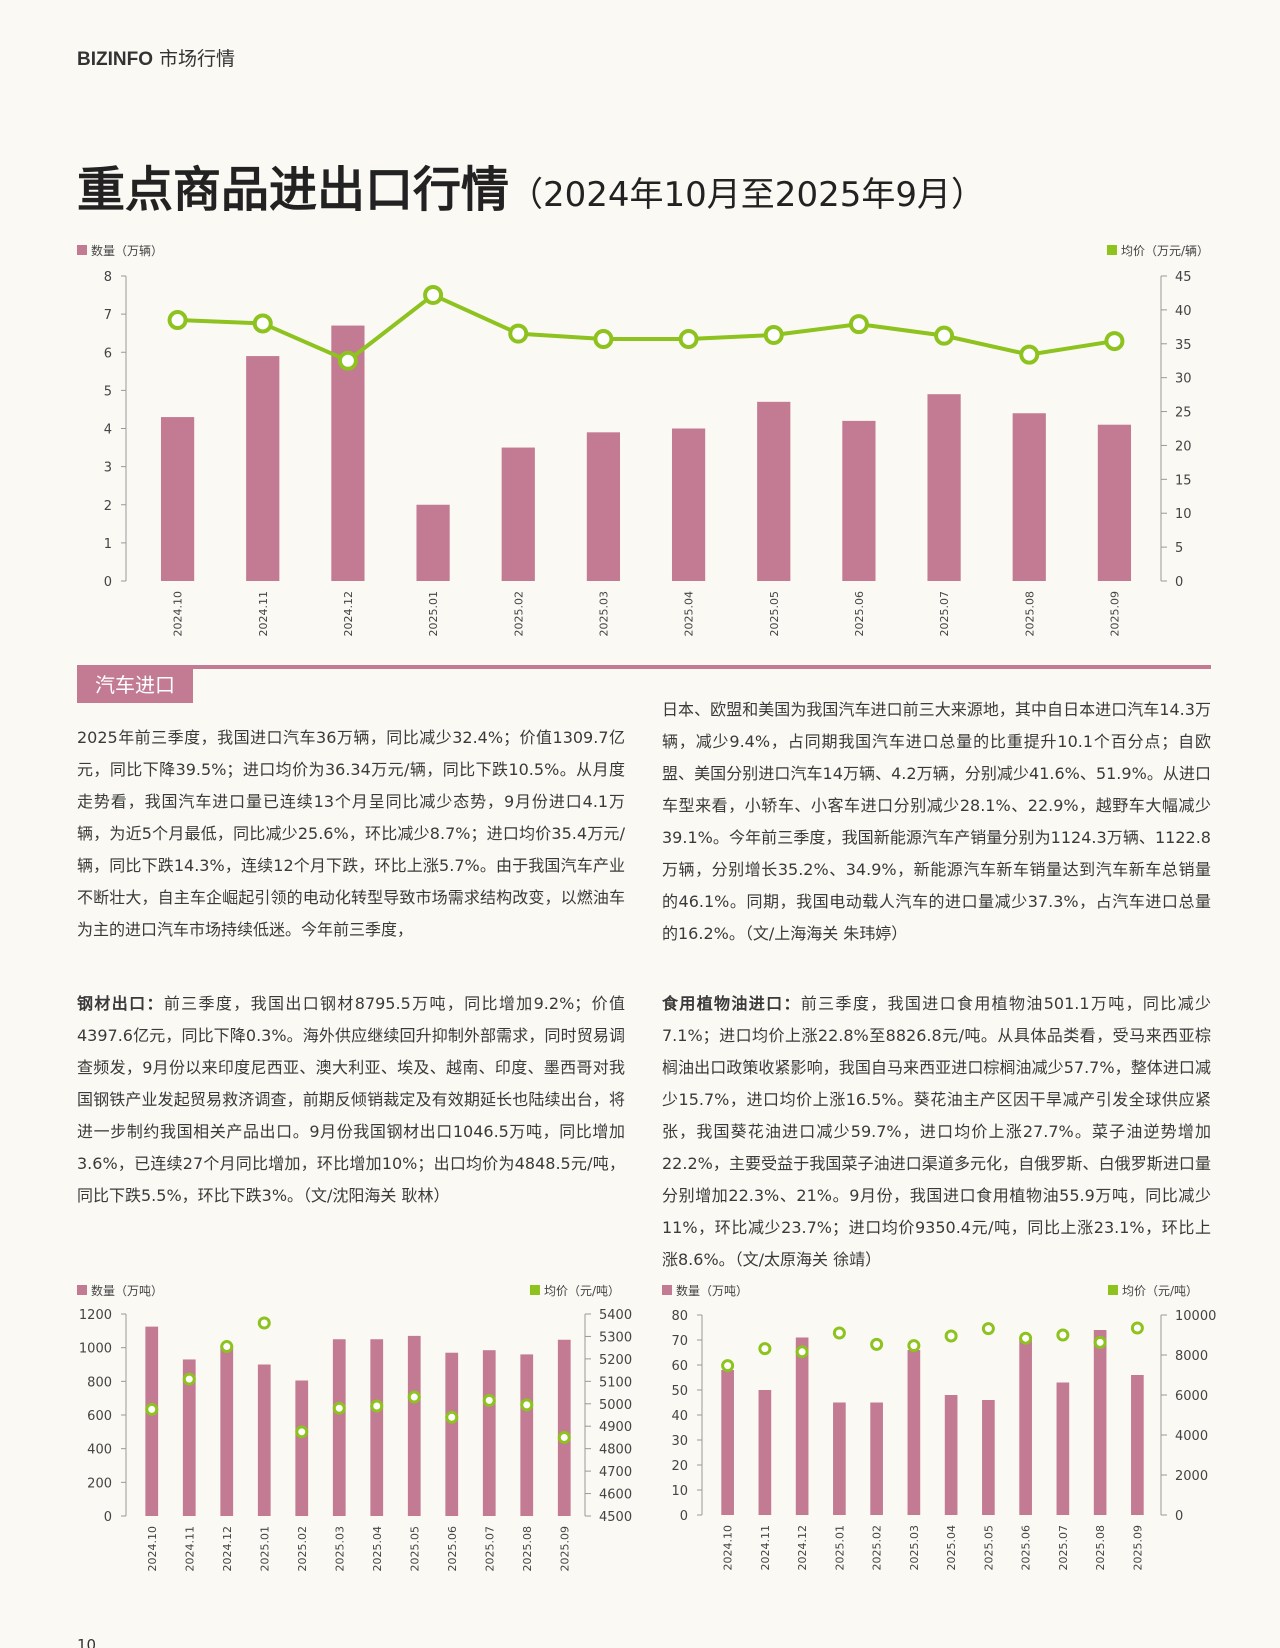  What do you see at coordinates (1183, 446) in the screenshot?
I see `y2-tick-label: 20` at bounding box center [1183, 446].